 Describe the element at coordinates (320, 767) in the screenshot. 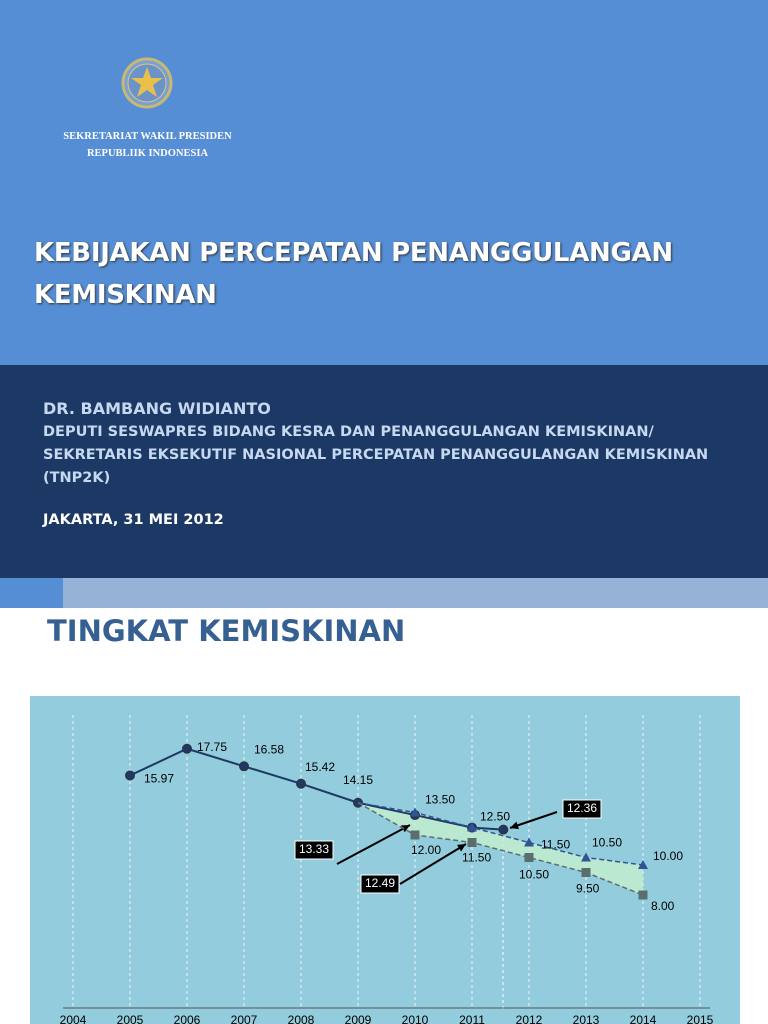

I see `data-label: 15.42` at that location.